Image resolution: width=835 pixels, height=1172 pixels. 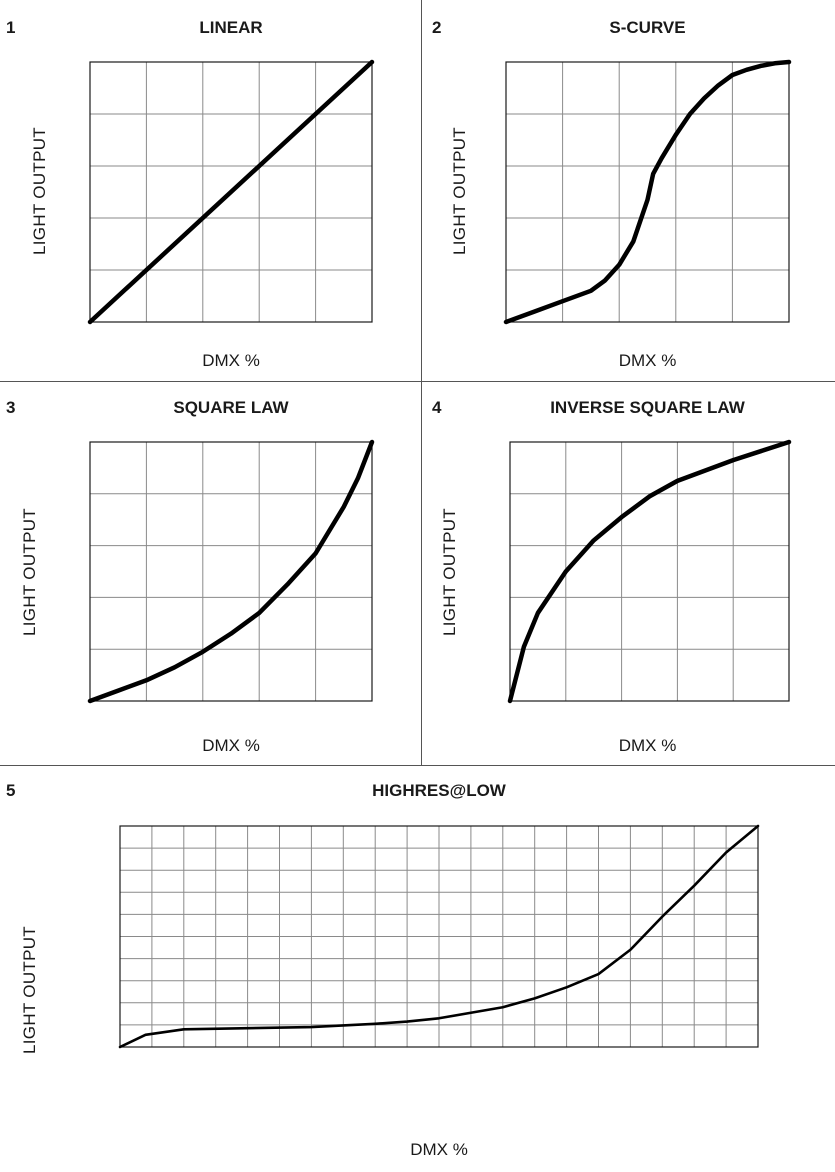 What do you see at coordinates (231, 745) in the screenshot?
I see `x-axis-label-3: DMX %` at bounding box center [231, 745].